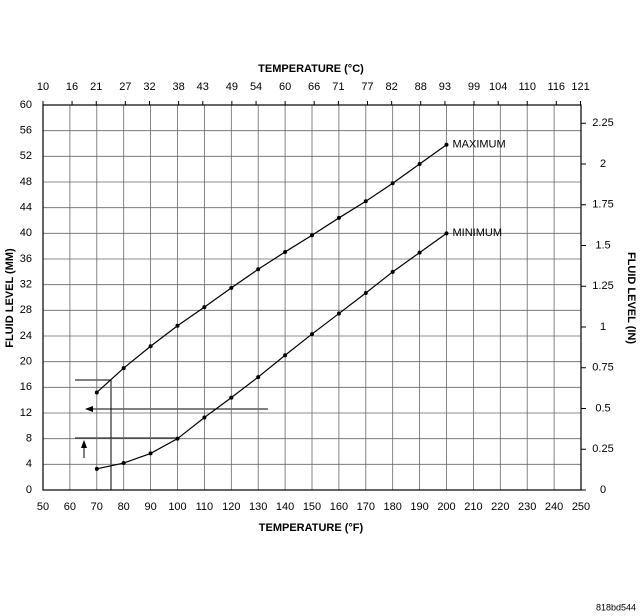  Describe the element at coordinates (527, 87) in the screenshot. I see `x2-tick-label: 110` at that location.